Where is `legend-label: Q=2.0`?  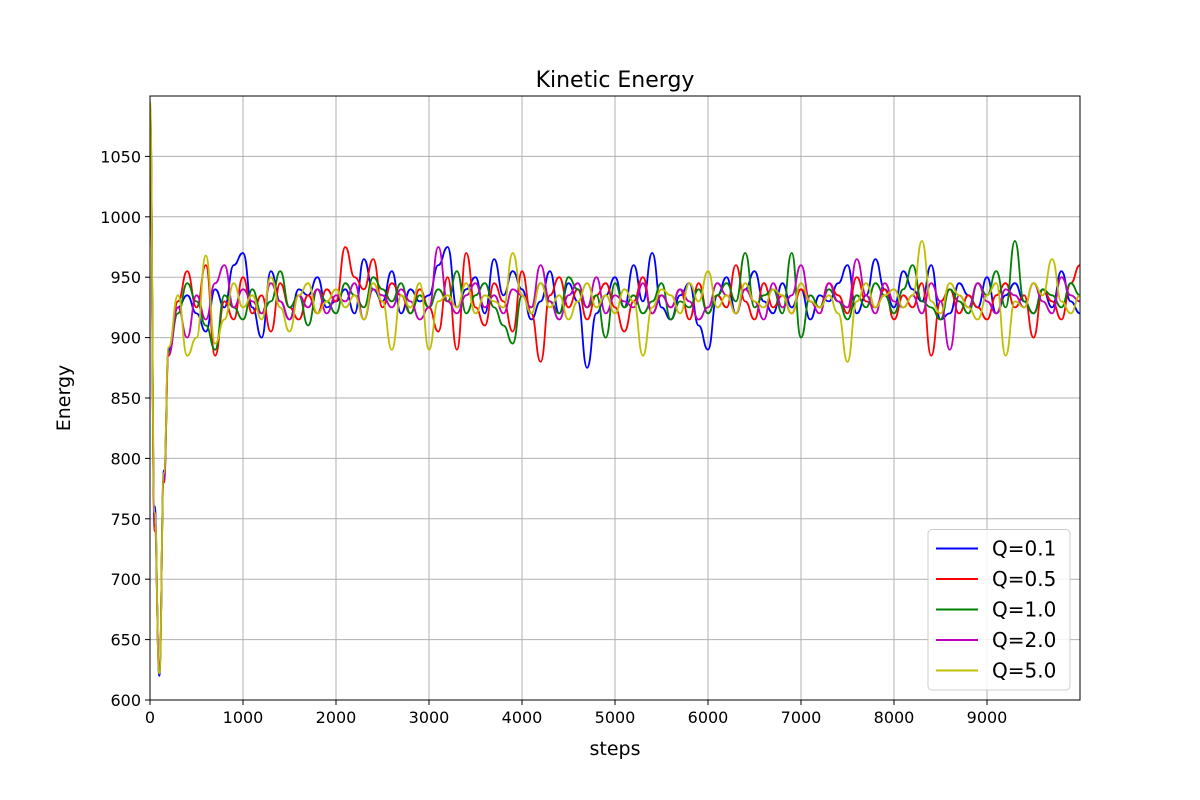
legend-label: Q=2.0 is located at coordinates (1024, 640).